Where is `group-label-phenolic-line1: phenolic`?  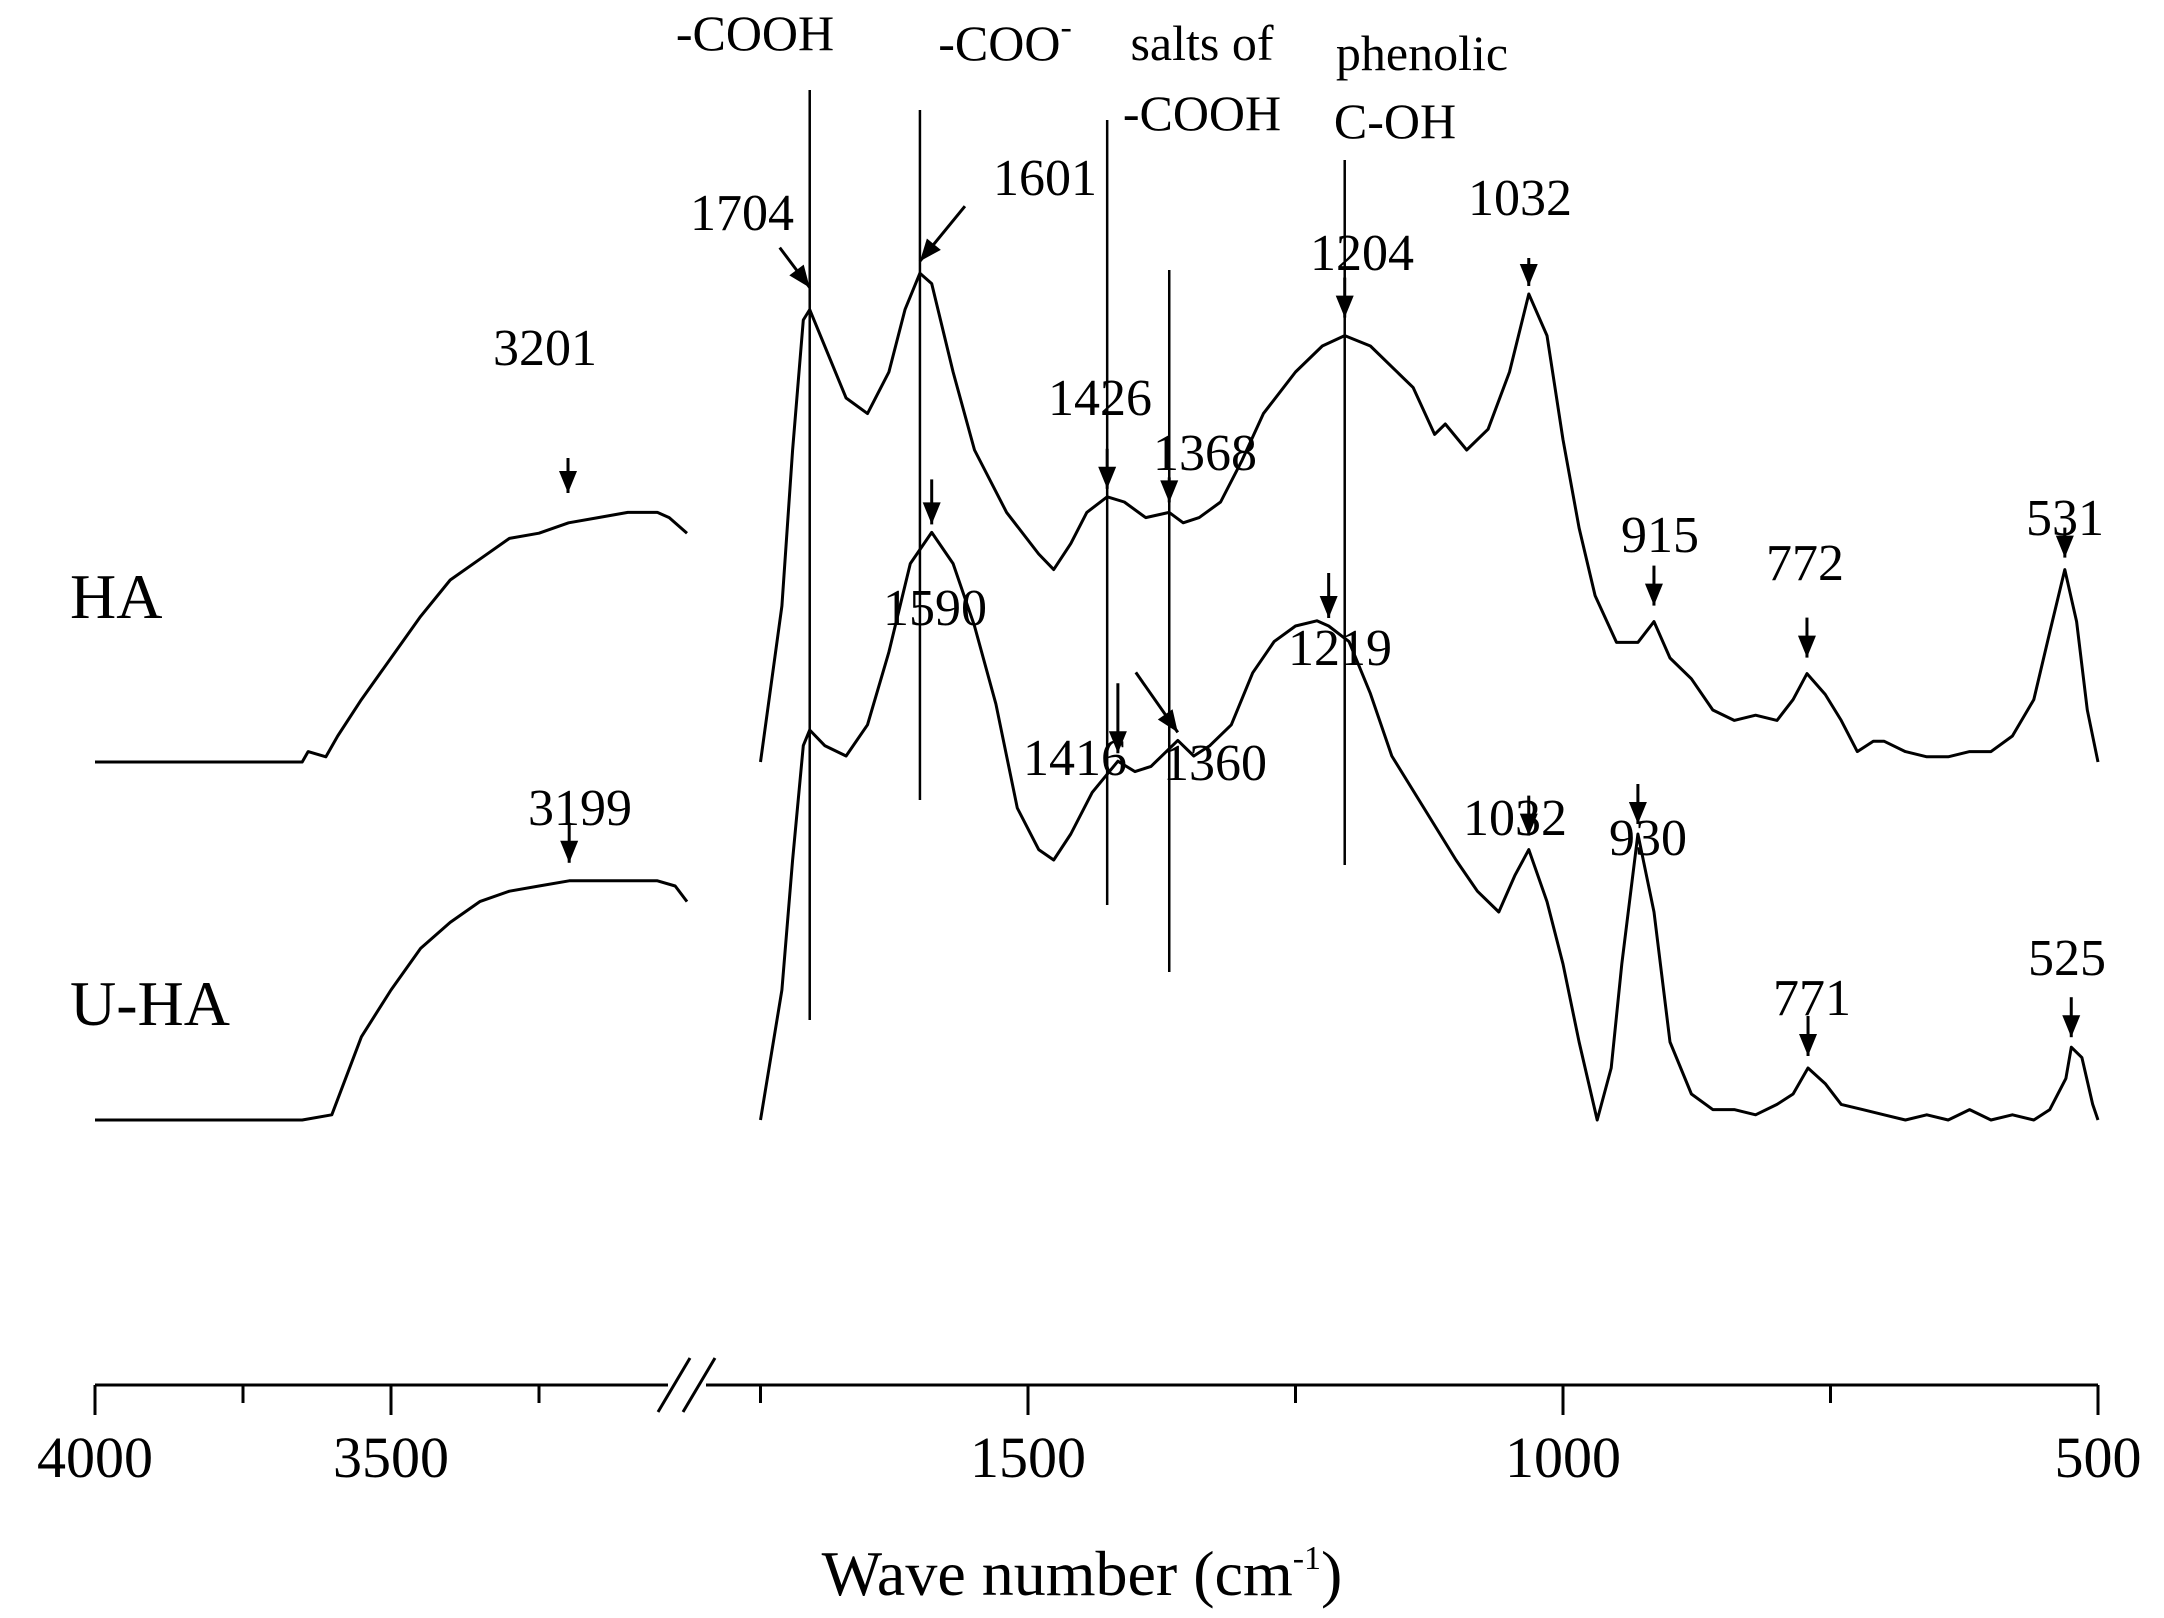
group-label-phenolic-line1: phenolic is located at coordinates (1422, 53).